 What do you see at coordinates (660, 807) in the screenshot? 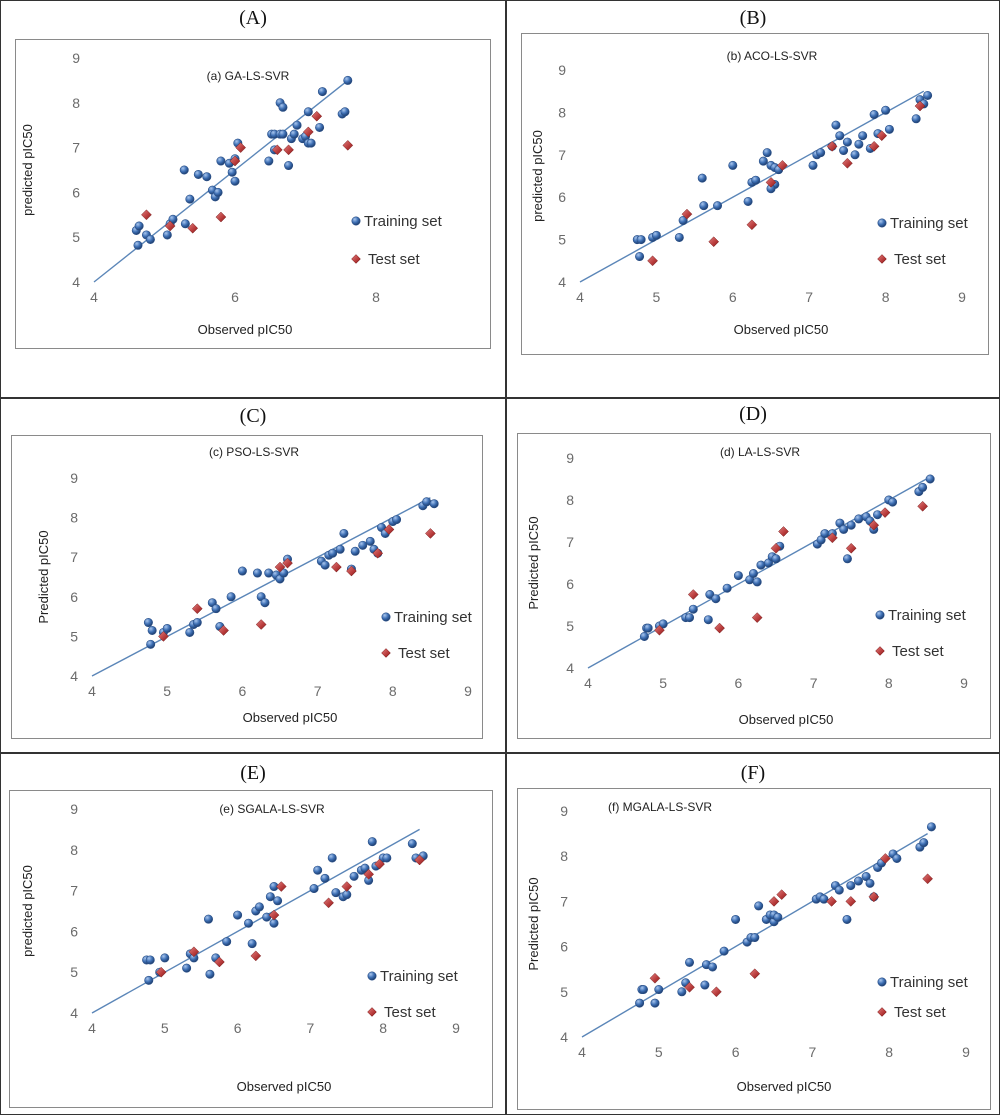
I see `chart-title: (f) MGALA-LS-SVR` at bounding box center [660, 807].